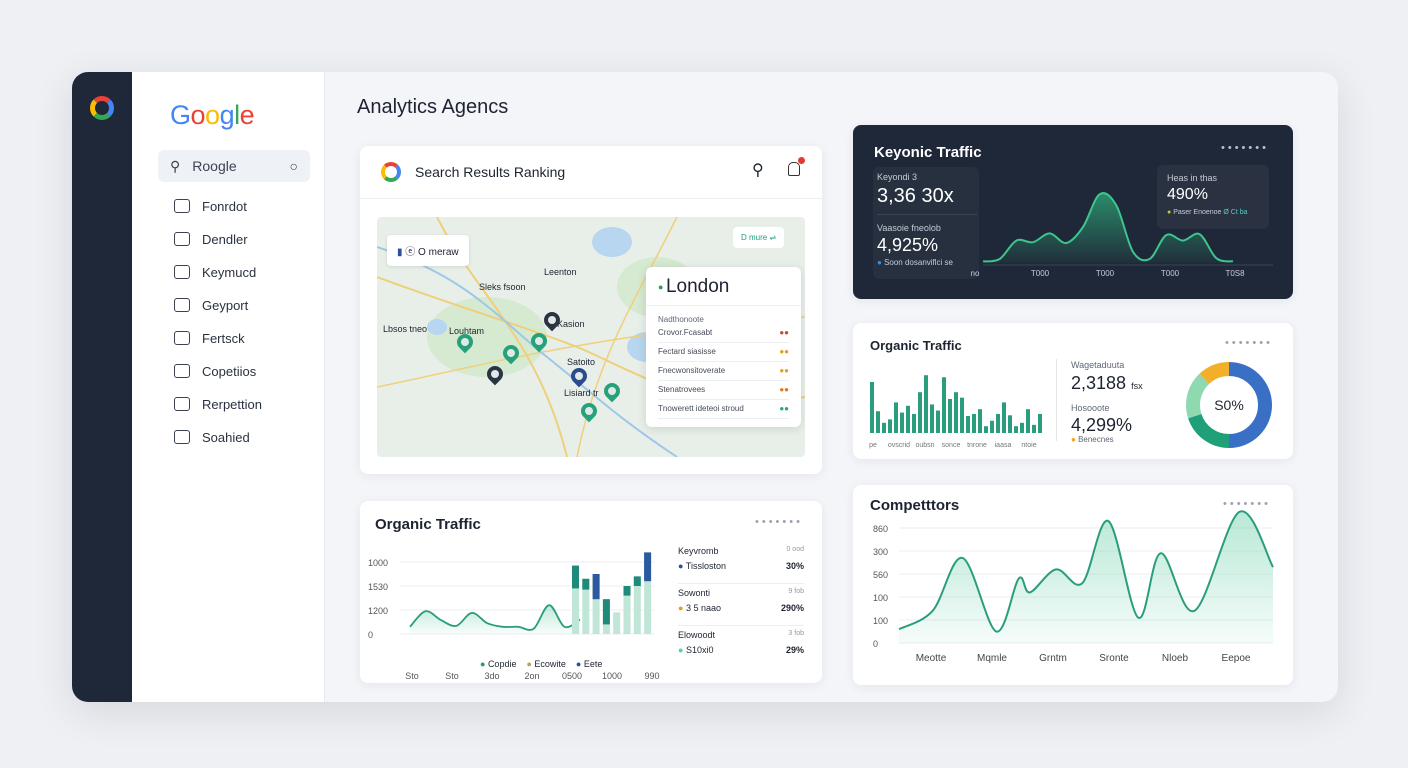 This screenshot has width=1408, height=768. What do you see at coordinates (758, 170) in the screenshot?
I see `search-icon: ⚲` at bounding box center [758, 170].